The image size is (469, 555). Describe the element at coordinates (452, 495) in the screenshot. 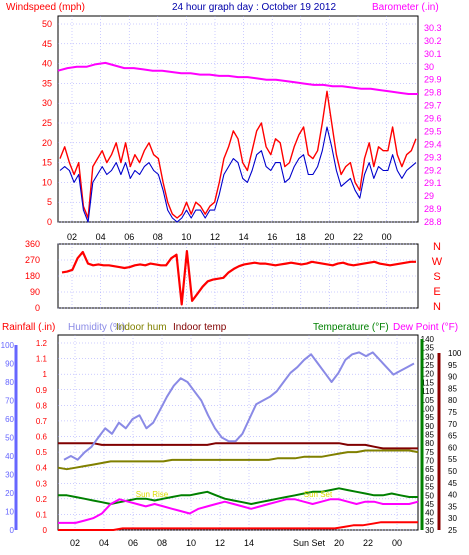

I see `dew-point-tick-label: 40` at that location.